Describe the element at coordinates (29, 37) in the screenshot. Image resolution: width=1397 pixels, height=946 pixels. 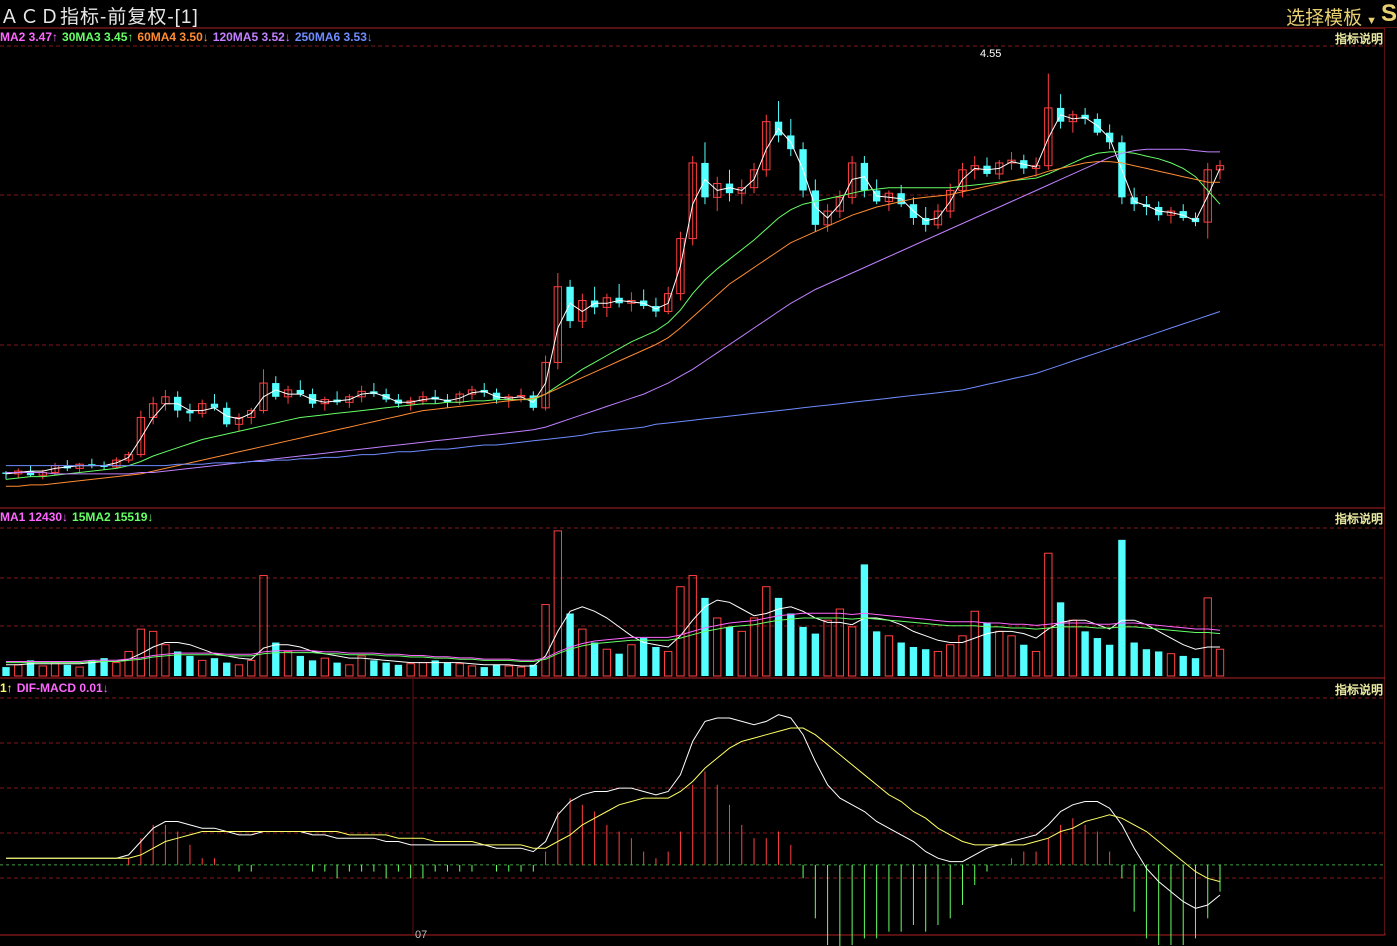
I see `price-legend-item: MA2 3.47↑` at that location.